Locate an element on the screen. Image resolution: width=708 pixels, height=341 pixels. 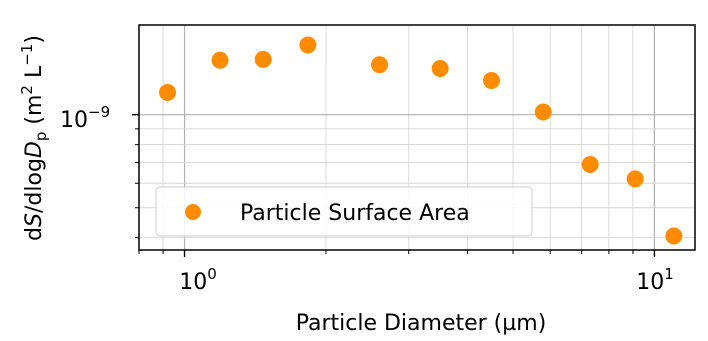
x-tick-label: 10⁰ is located at coordinates (198, 280).